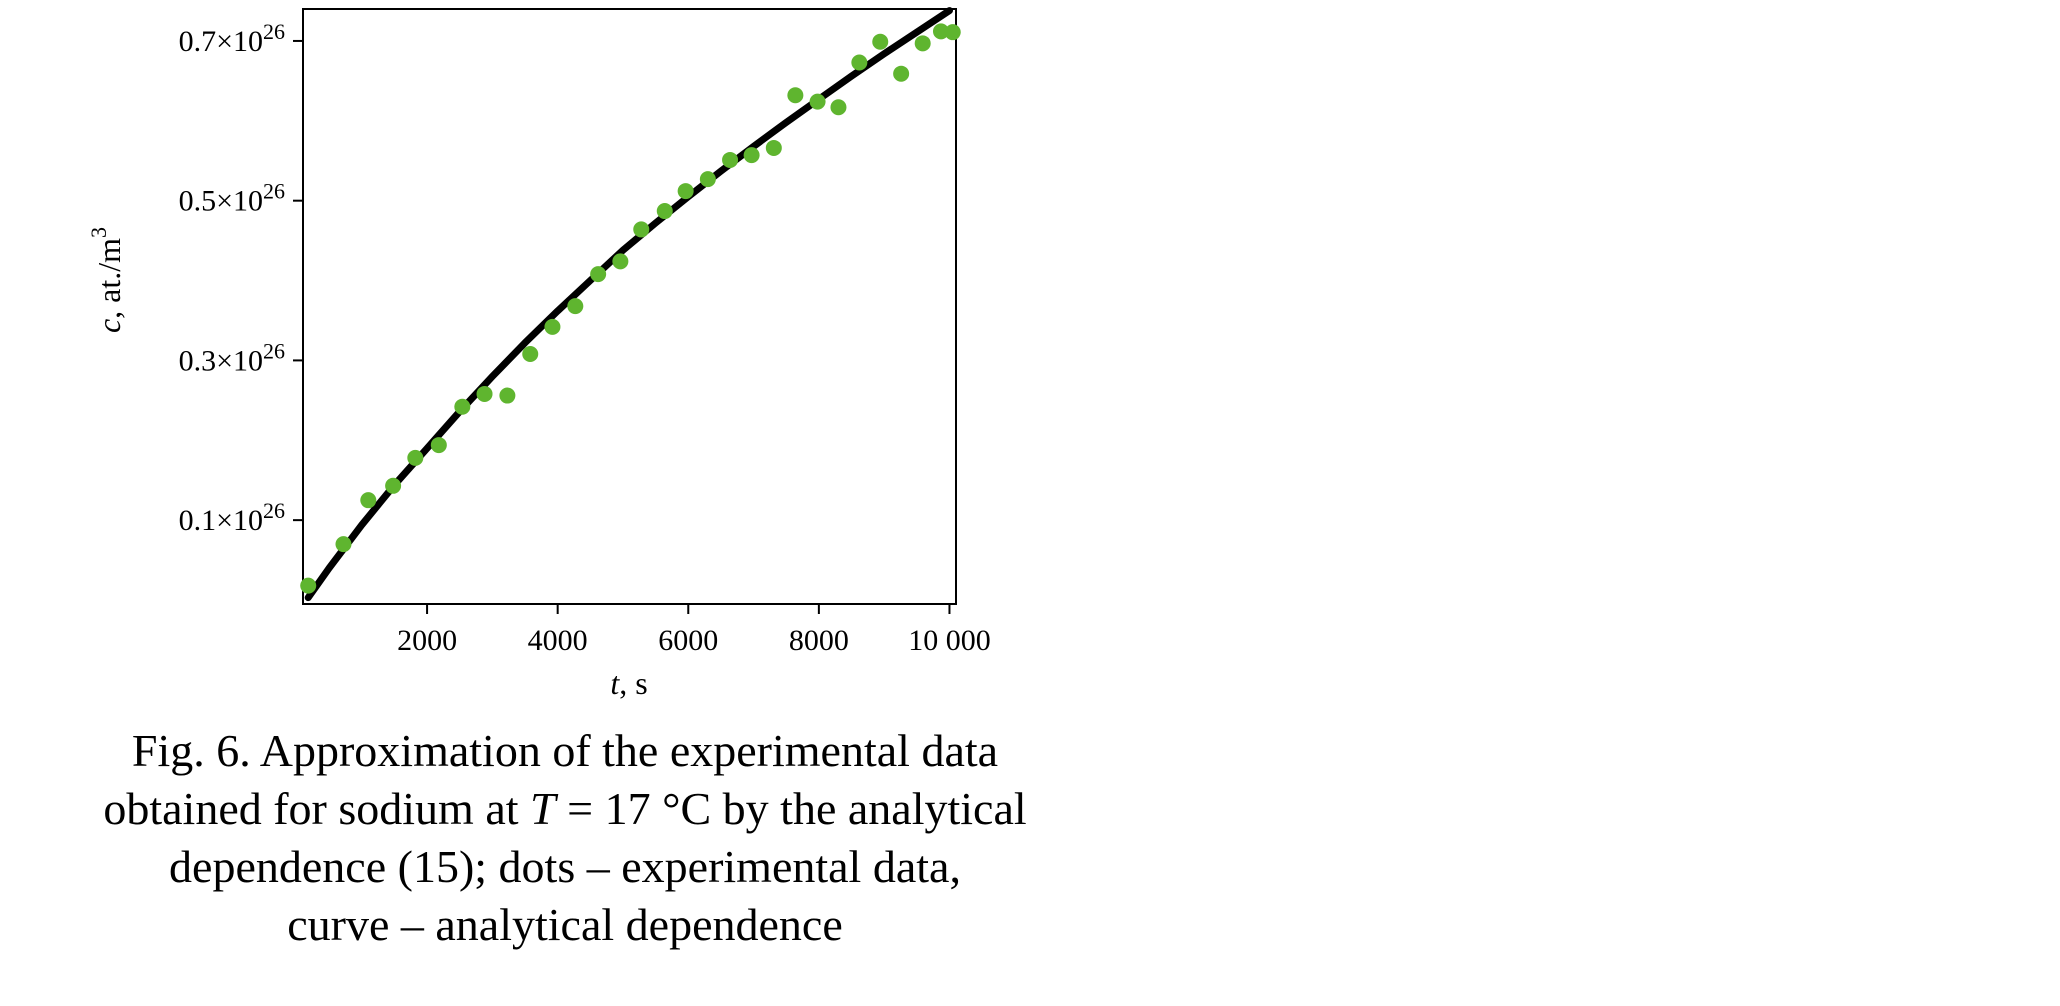 This screenshot has width=2060, height=1006. I want to click on x-tick-label: 4000, so click(558, 640).